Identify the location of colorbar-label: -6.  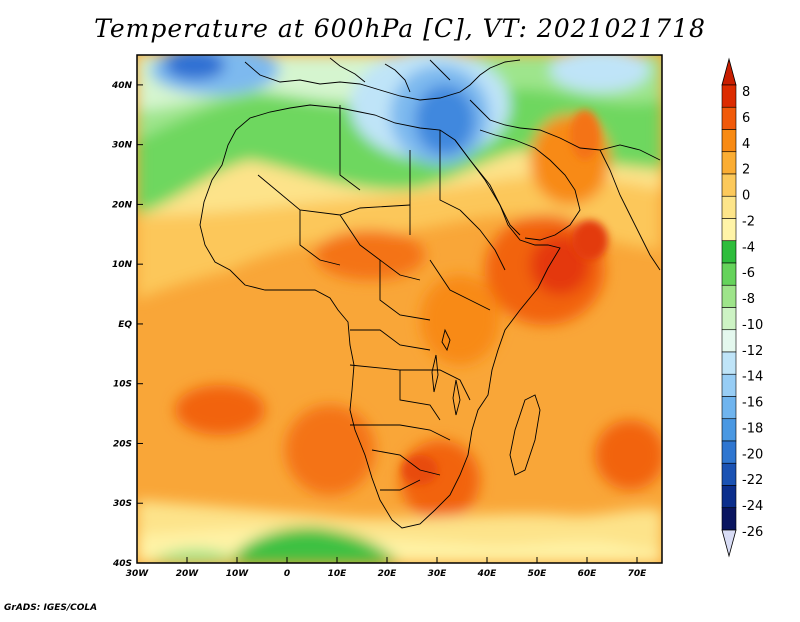
(748, 273).